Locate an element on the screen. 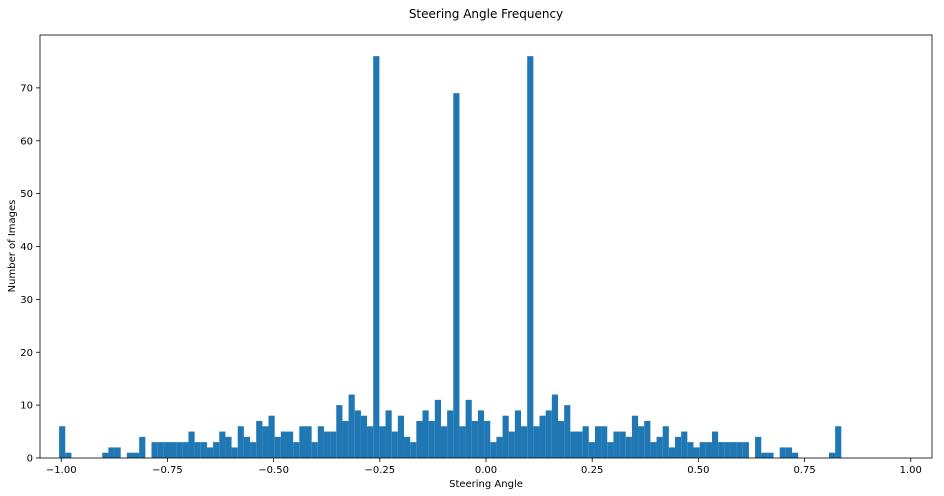 This screenshot has width=944, height=496. y-axis-label: Number of Images is located at coordinates (12, 246).